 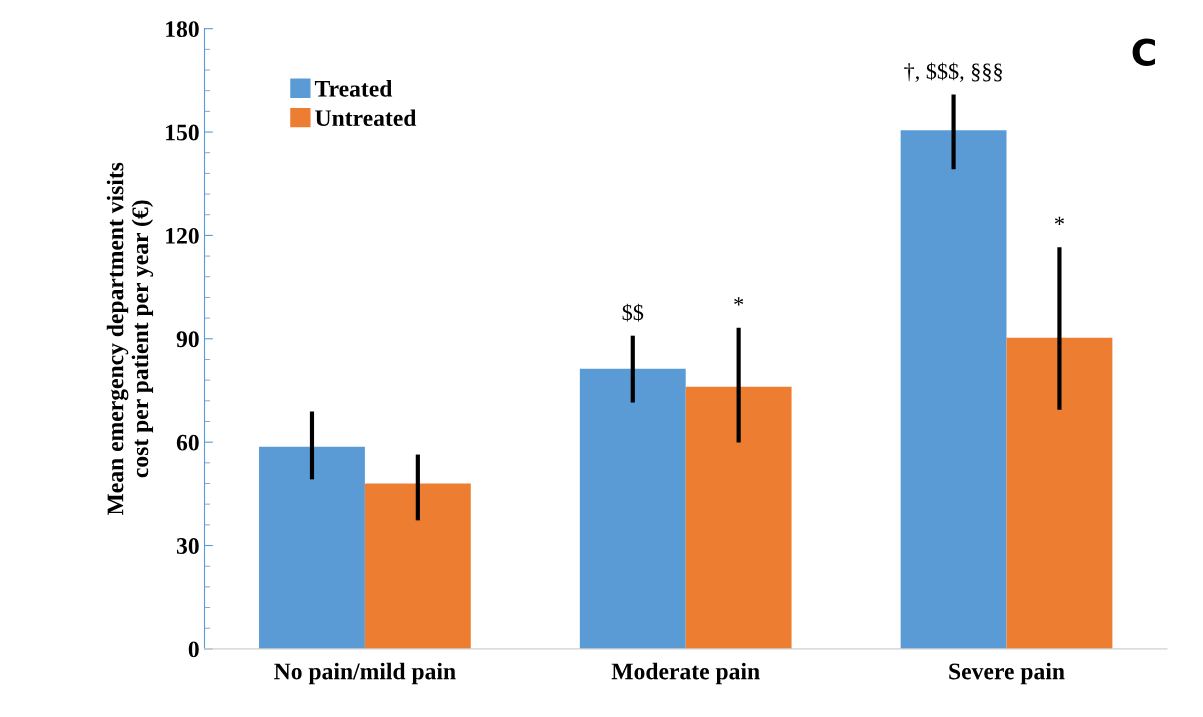 I want to click on x-tick-label: No pain/mild pain, so click(x=365, y=673).